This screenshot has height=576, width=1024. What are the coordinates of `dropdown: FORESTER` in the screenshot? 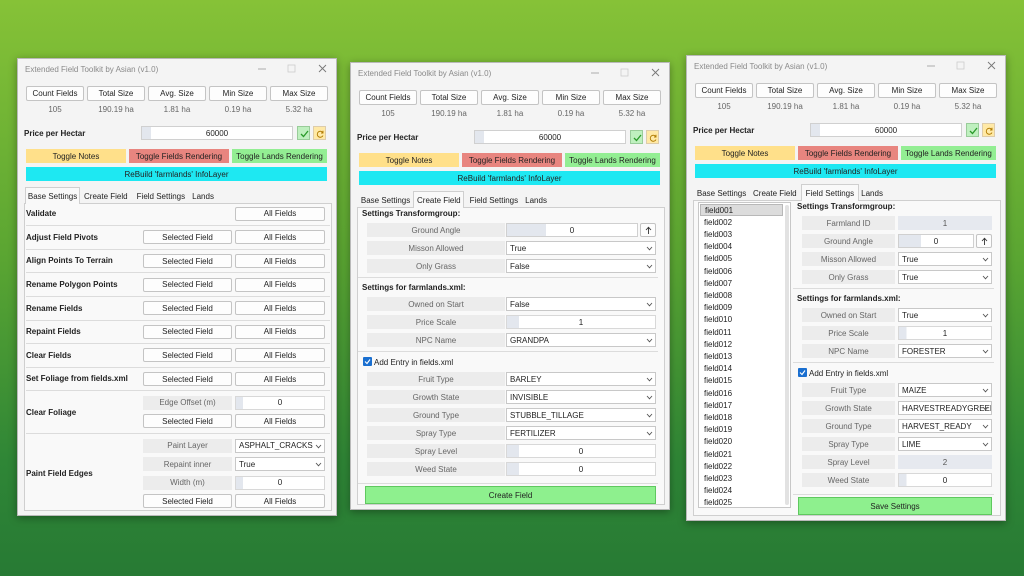 It's located at (945, 351).